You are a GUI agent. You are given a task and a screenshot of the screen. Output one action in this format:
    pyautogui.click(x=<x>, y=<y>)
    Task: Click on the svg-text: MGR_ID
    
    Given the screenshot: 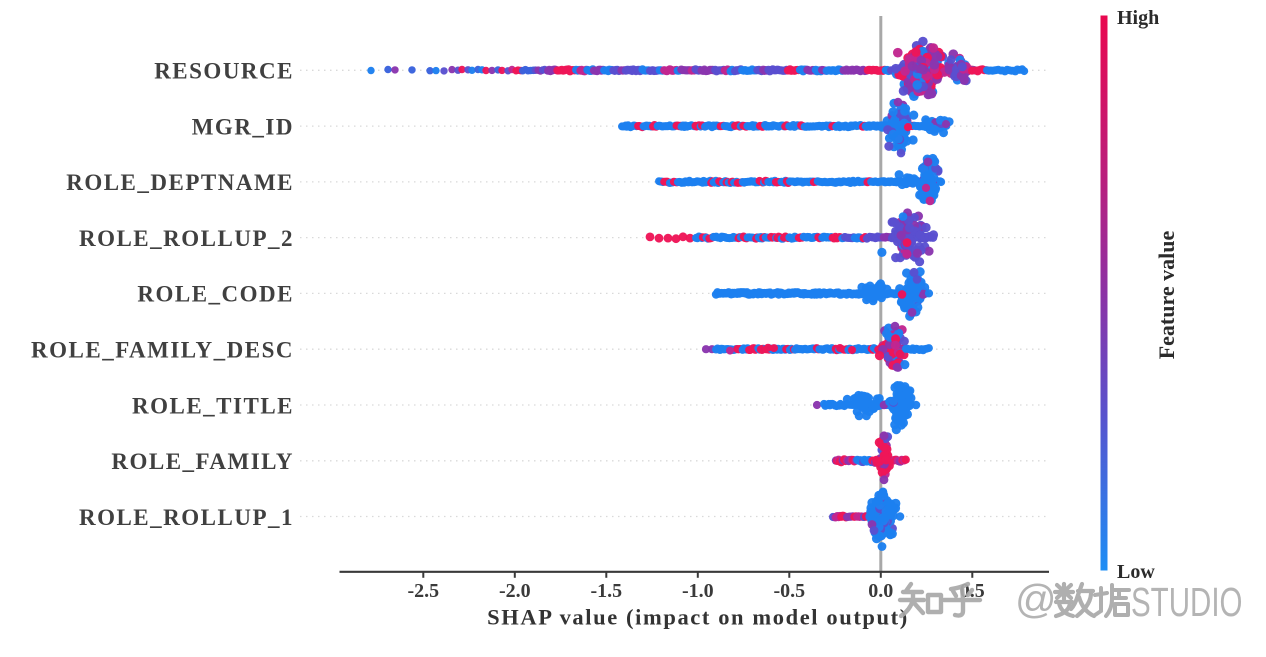 What is the action you would take?
    pyautogui.click(x=243, y=126)
    